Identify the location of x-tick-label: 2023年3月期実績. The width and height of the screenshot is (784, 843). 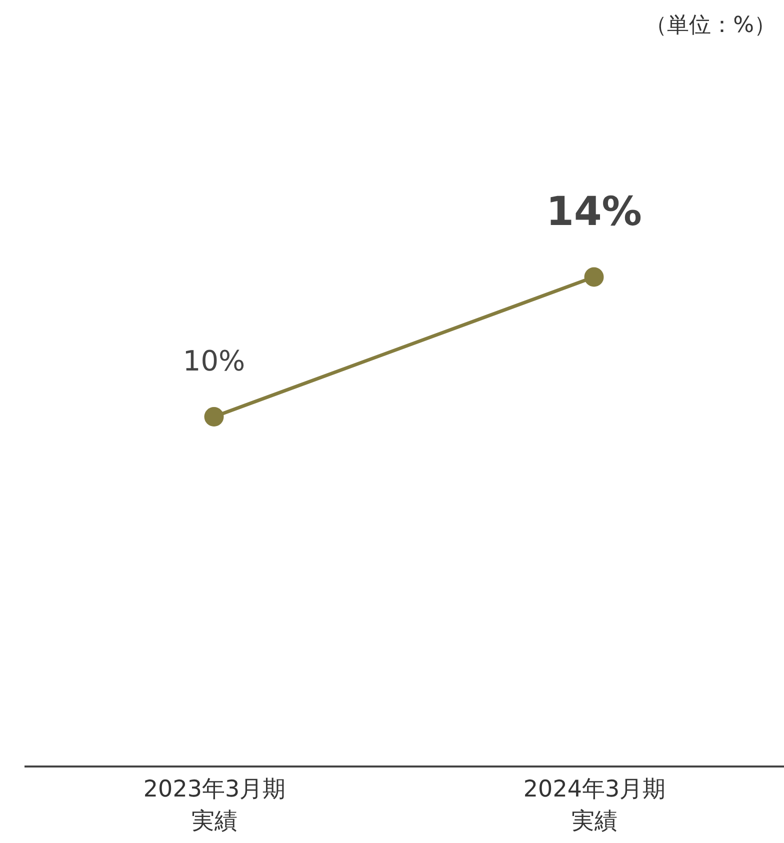
(214, 805).